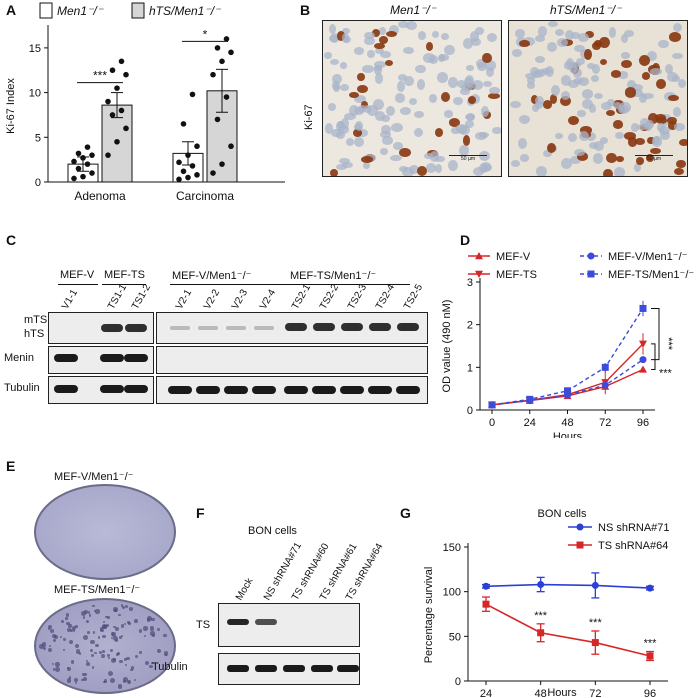  I want to click on x-tick-label: 96, so click(650, 693).